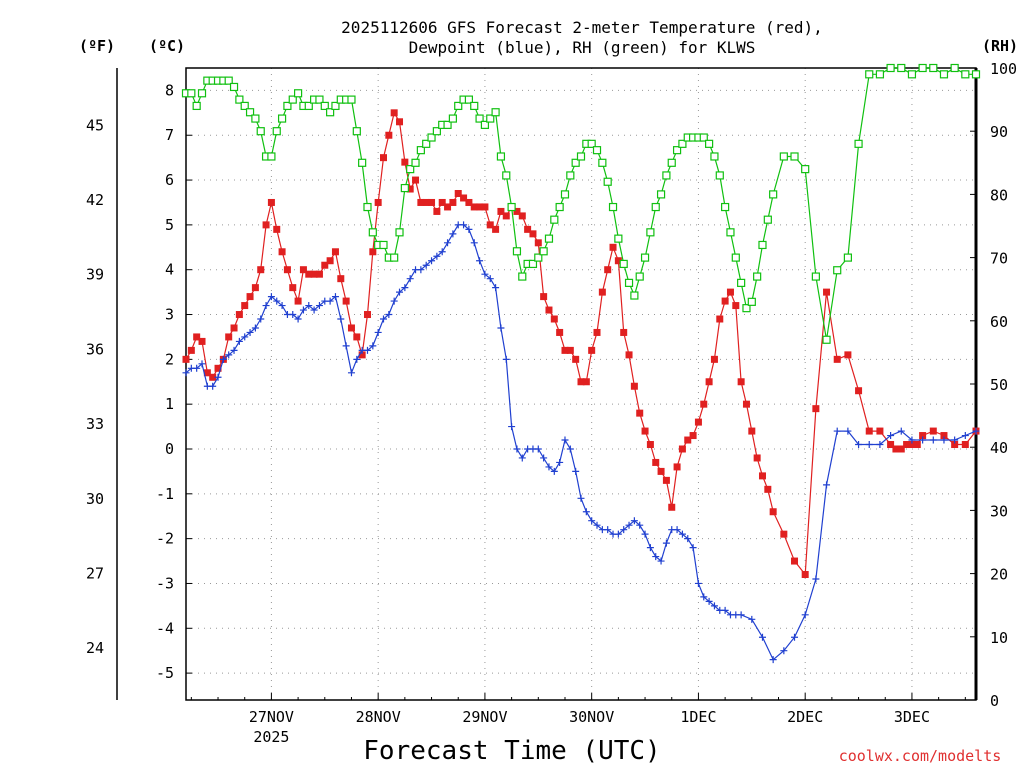 The image size is (1024, 768). What do you see at coordinates (95, 349) in the screenshot?
I see `fahrenheit-tick-label: 36` at bounding box center [95, 349].